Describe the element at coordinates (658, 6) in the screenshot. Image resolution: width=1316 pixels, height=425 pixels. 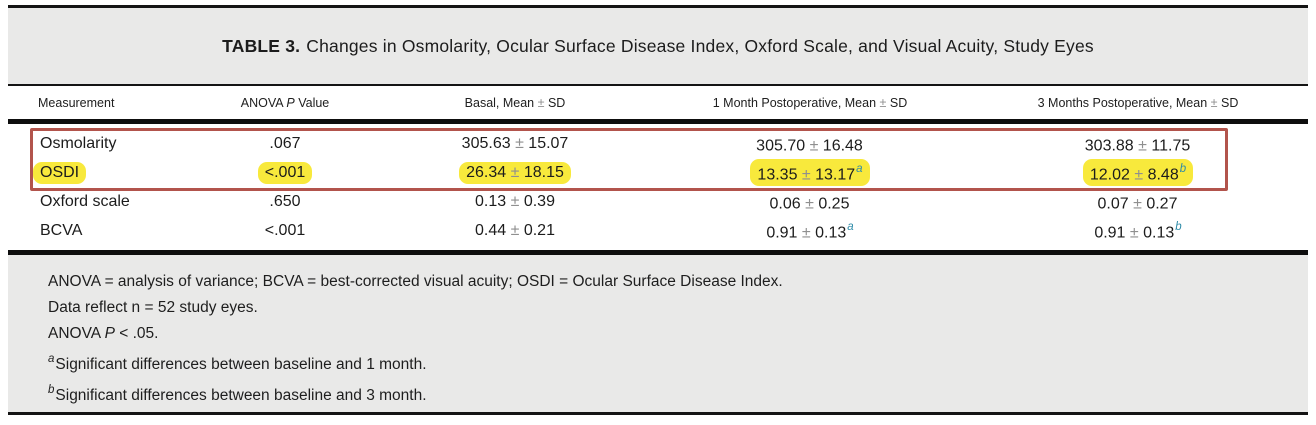
I see `top-rule` at that location.